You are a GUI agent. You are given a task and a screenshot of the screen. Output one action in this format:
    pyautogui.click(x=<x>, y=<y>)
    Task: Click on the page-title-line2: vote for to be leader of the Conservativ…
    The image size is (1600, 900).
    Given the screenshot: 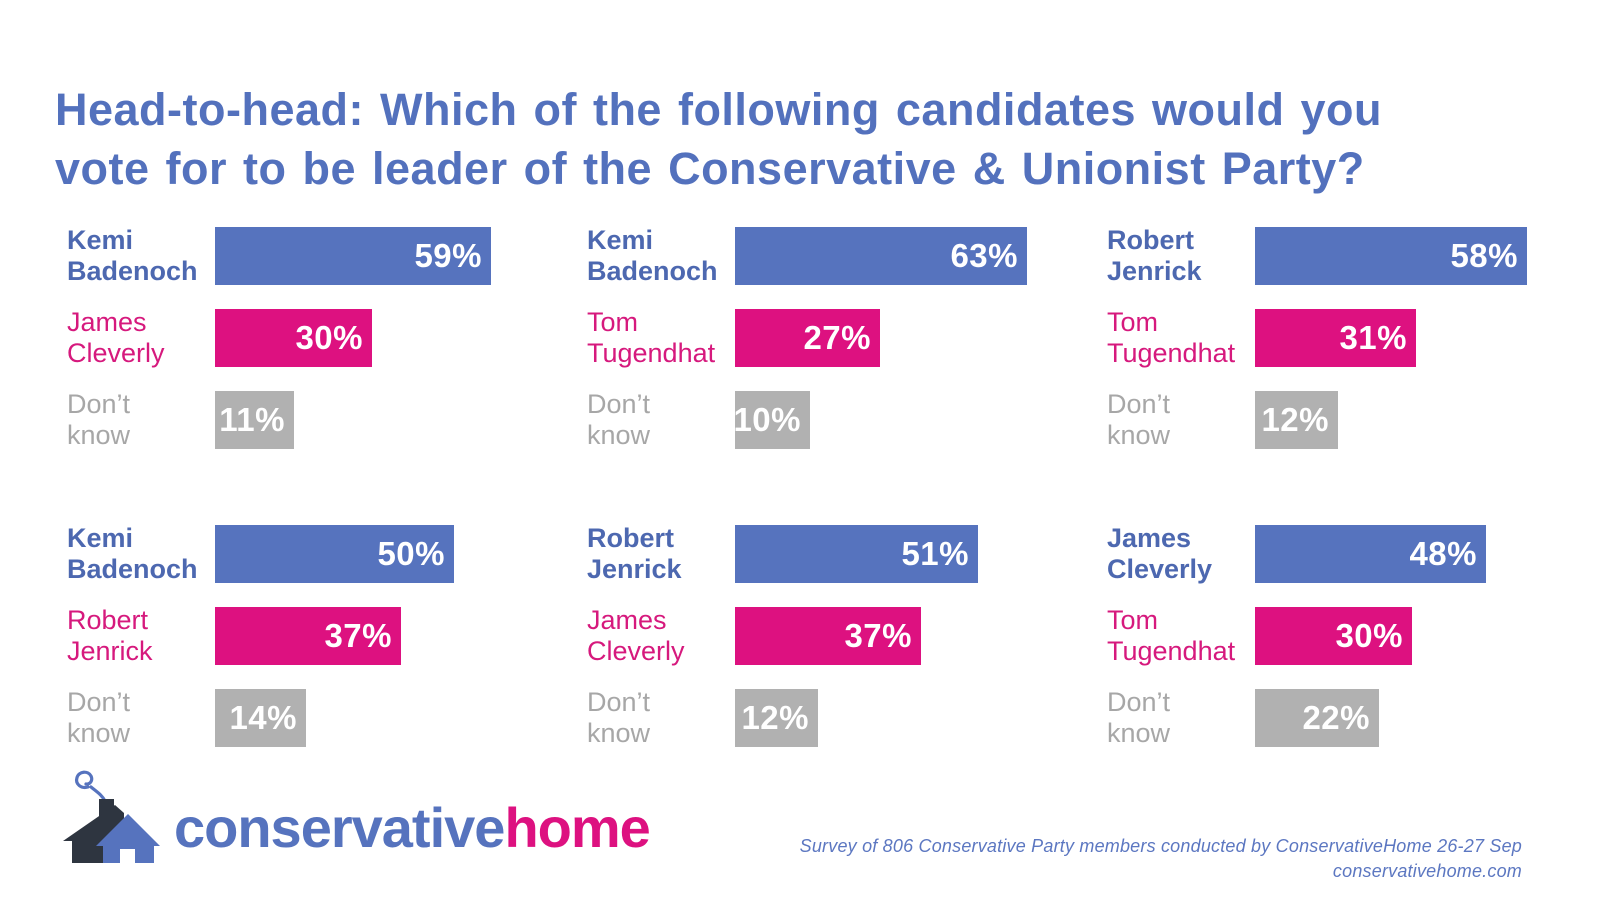 What is the action you would take?
    pyautogui.click(x=710, y=169)
    